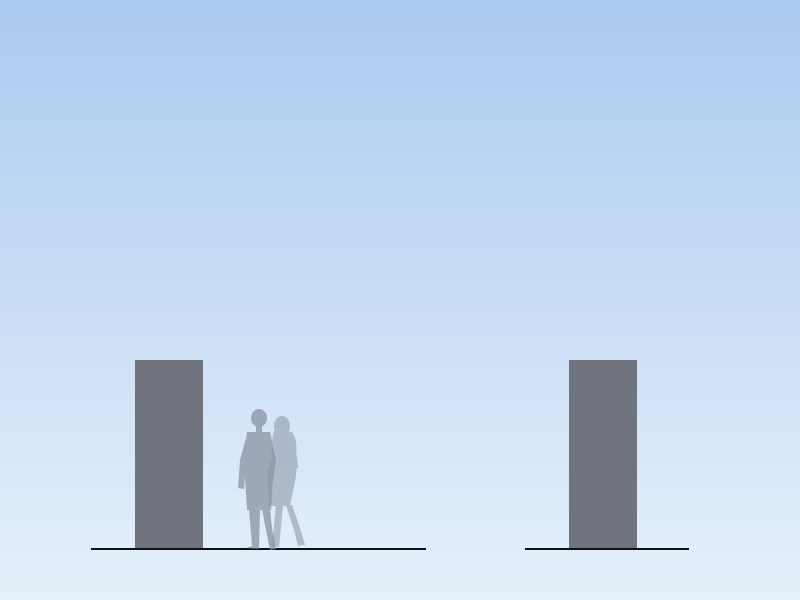  I want to click on person-man-silhouette, so click(257, 479).